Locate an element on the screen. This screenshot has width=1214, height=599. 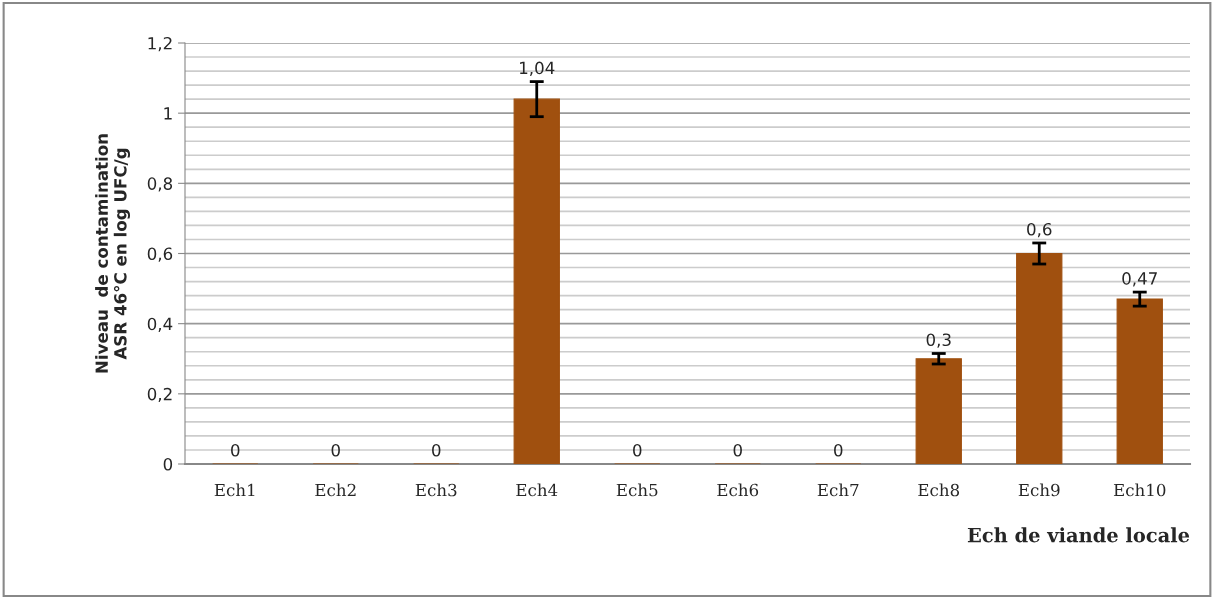
y-tick-label: 0,8 is located at coordinates (160, 184).